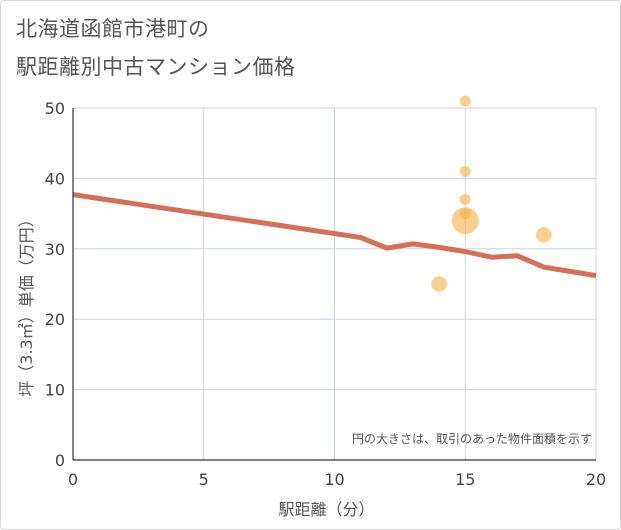 This screenshot has width=621, height=530. Describe the element at coordinates (55, 319) in the screenshot. I see `y-tick-label-2: 20` at that location.